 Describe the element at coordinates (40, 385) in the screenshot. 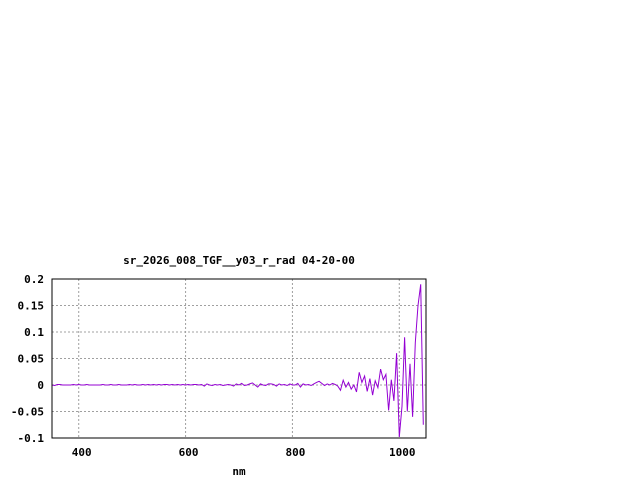

I see `y-tick-label: 0` at that location.